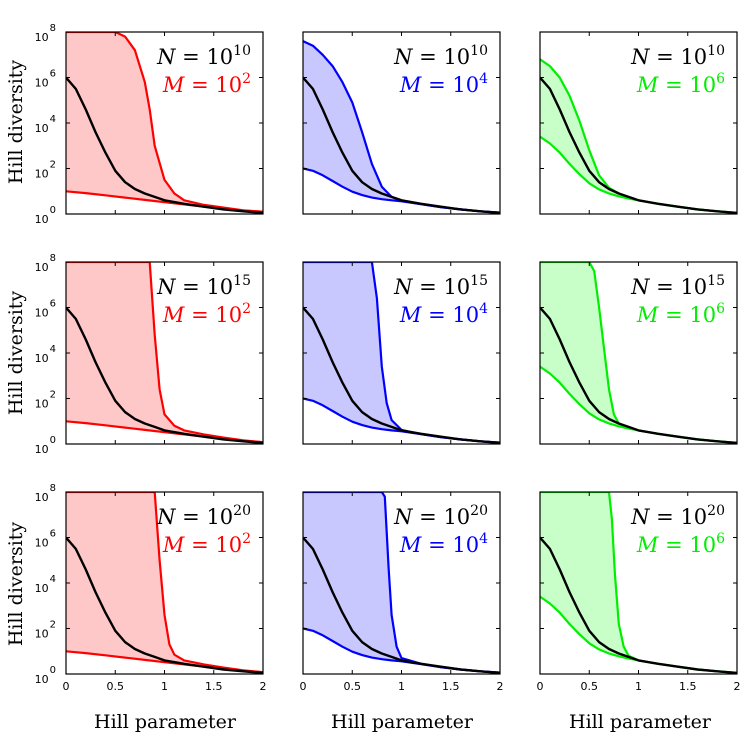  I want to click on y-axis-label-row-3: Hill diversity, so click(16, 584).